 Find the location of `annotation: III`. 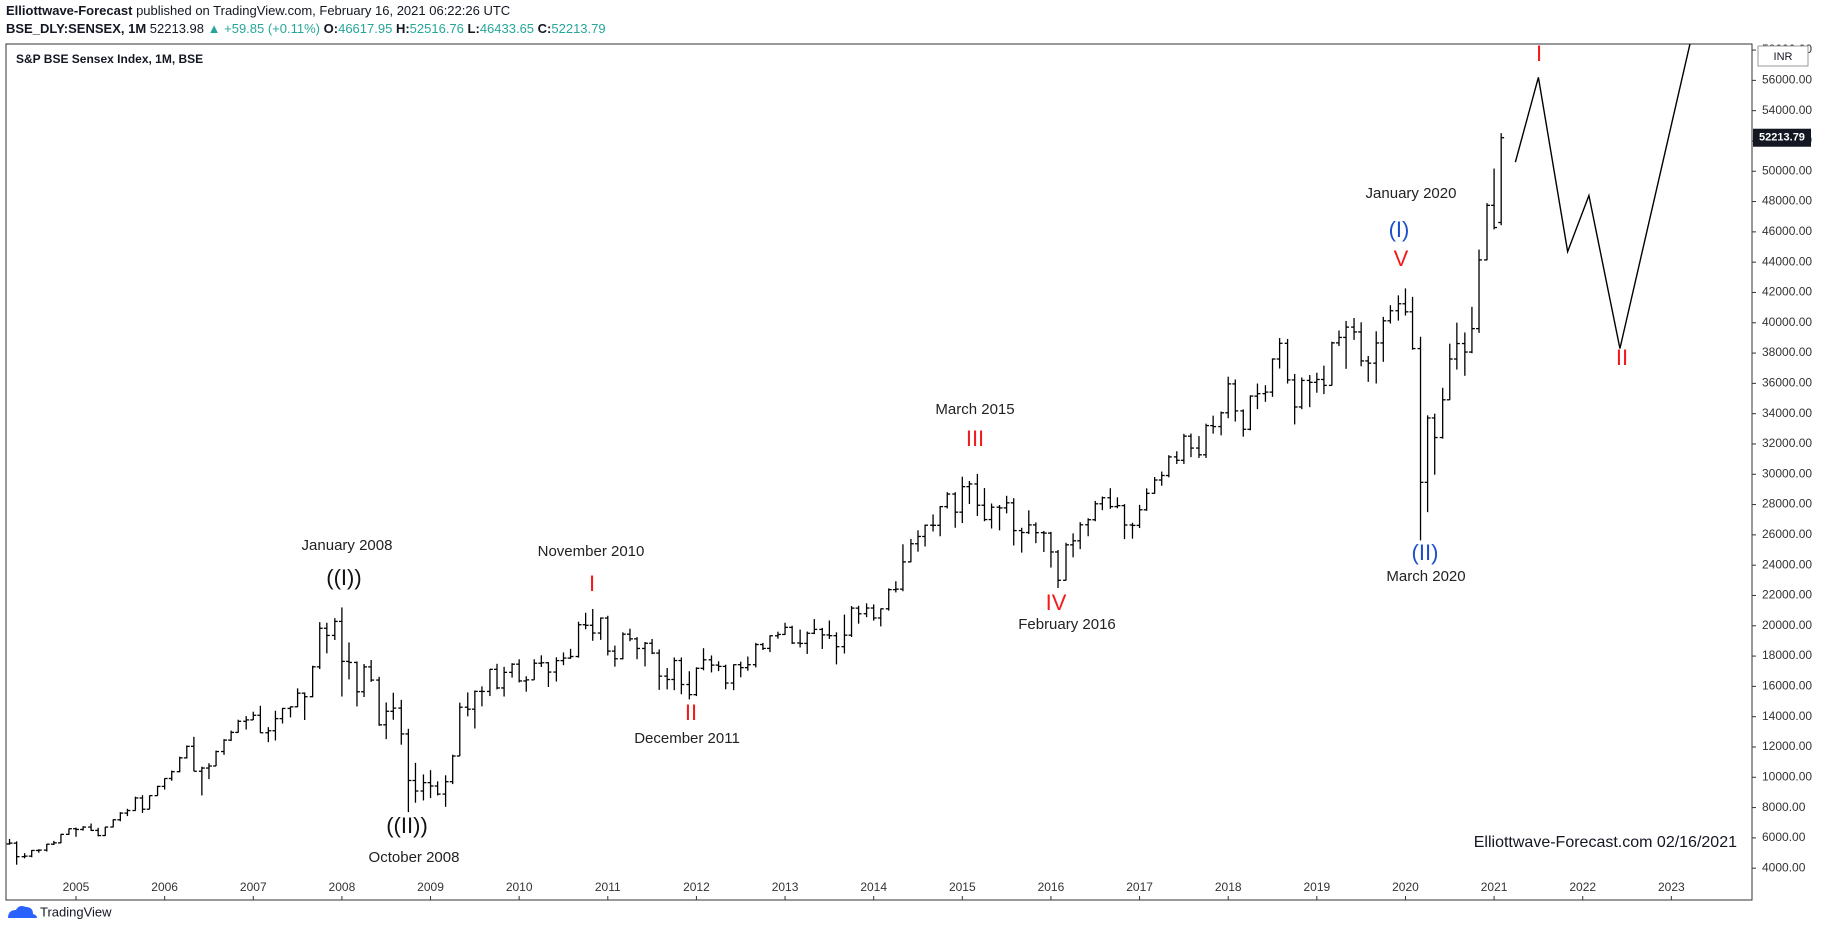

annotation: III is located at coordinates (975, 438).